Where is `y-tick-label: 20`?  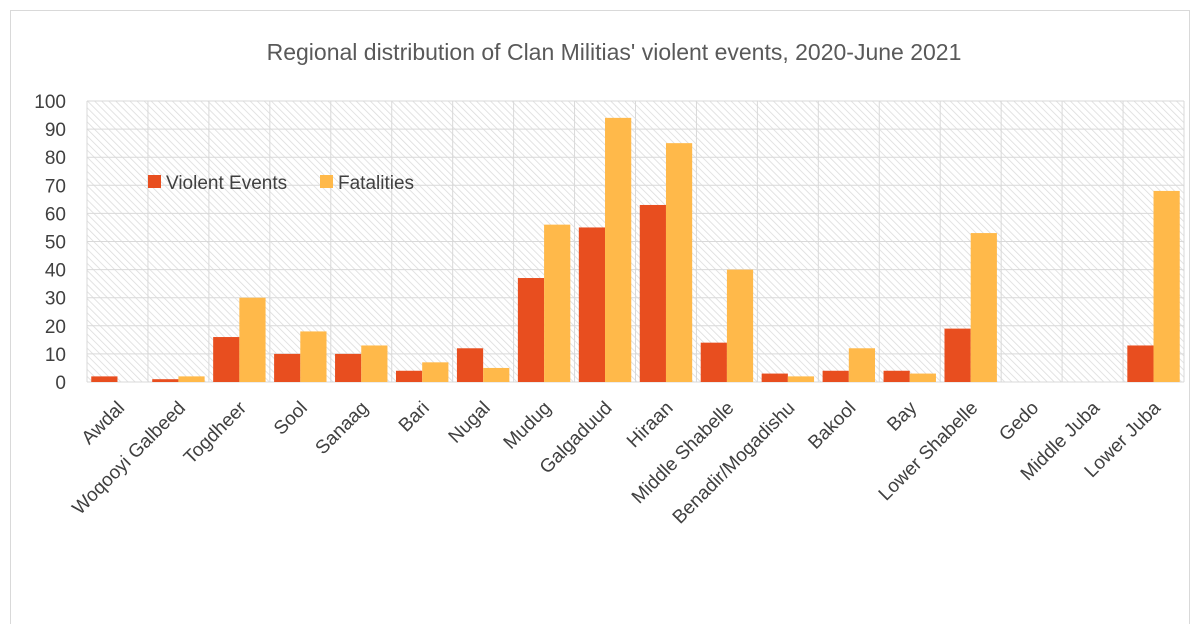
y-tick-label: 20 is located at coordinates (55, 327).